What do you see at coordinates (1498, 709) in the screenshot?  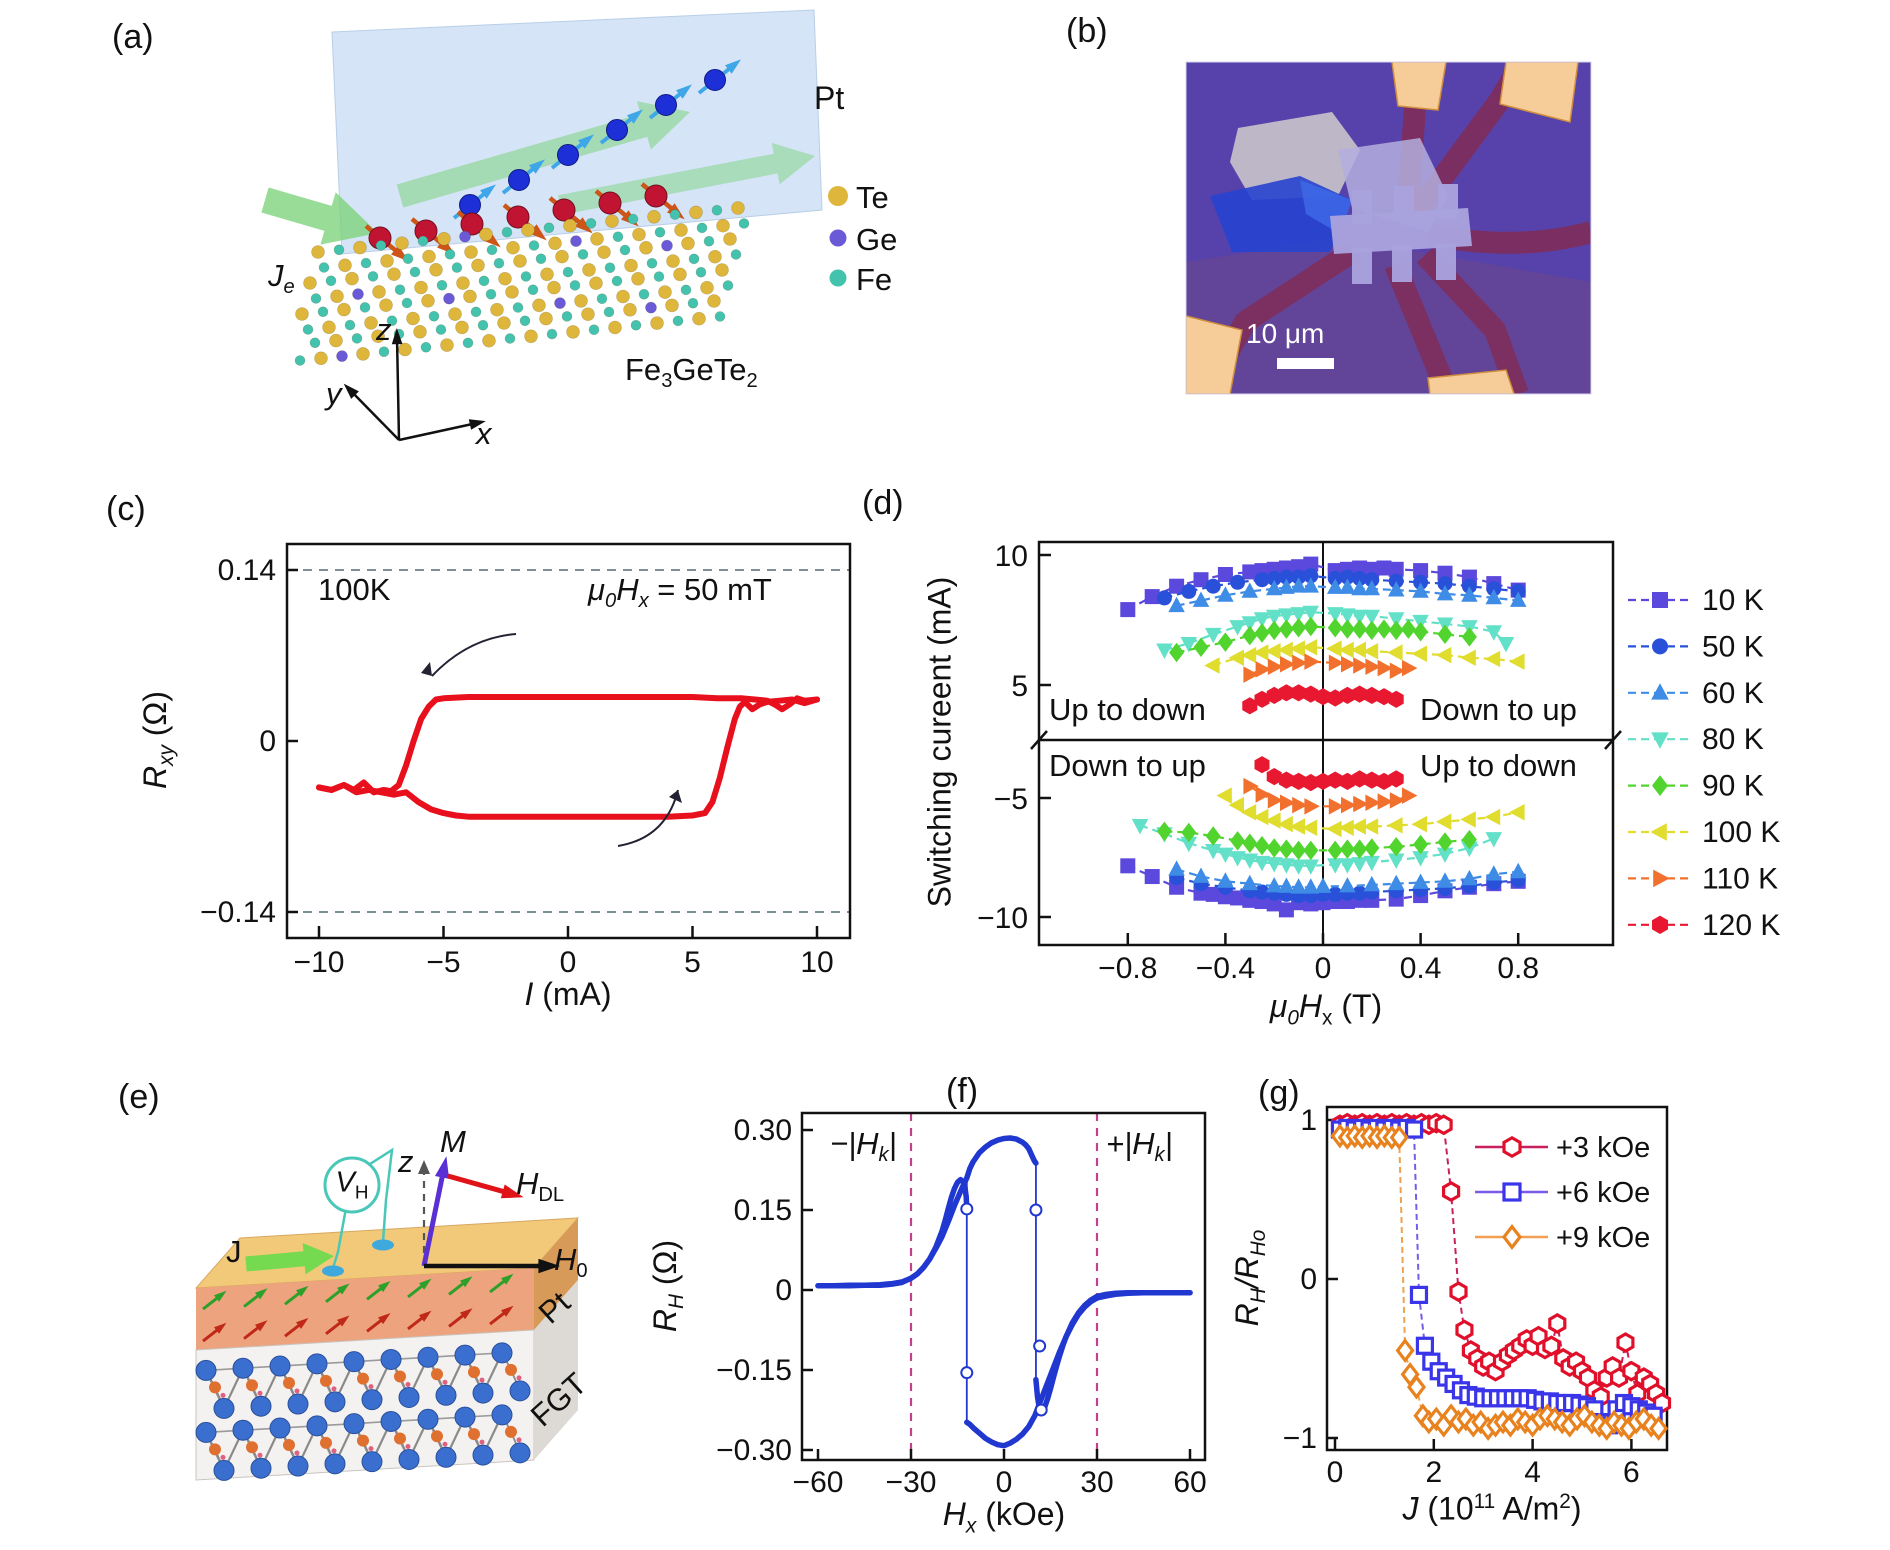 I see `quadrant-label-upper-right: Down to up` at bounding box center [1498, 709].